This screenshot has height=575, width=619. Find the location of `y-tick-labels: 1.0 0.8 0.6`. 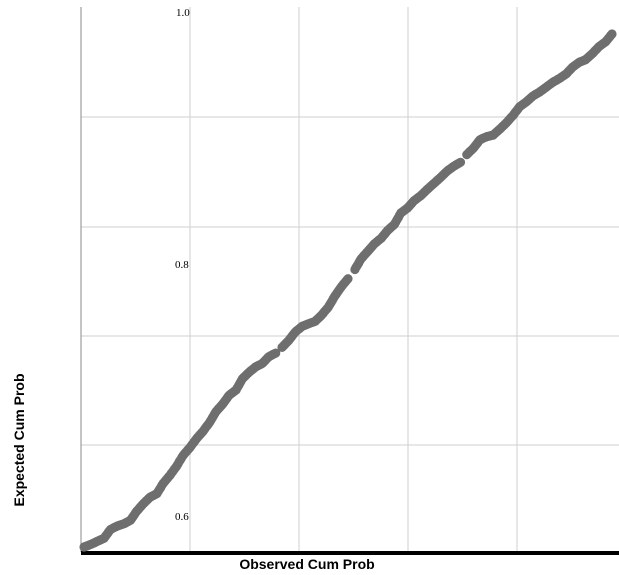

y-tick-labels: 1.0 0.8 0.6 is located at coordinates (182, 265).